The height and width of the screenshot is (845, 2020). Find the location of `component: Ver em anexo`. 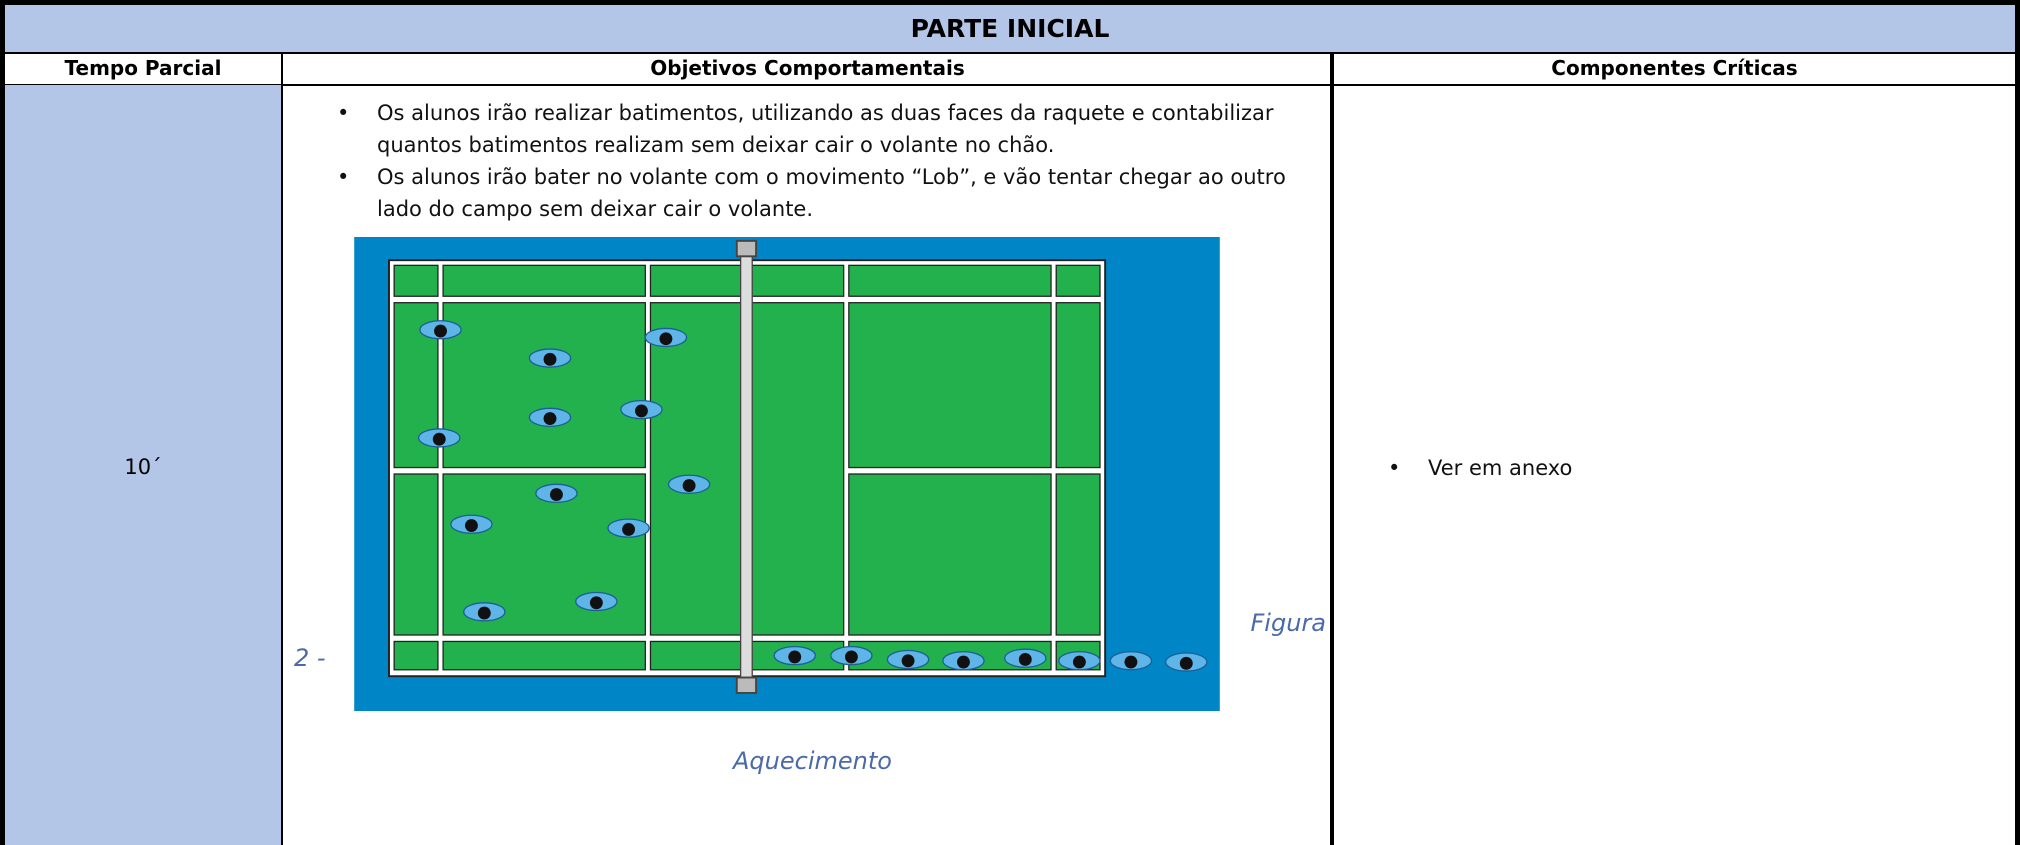

component: Ver em anexo is located at coordinates (1480, 468).